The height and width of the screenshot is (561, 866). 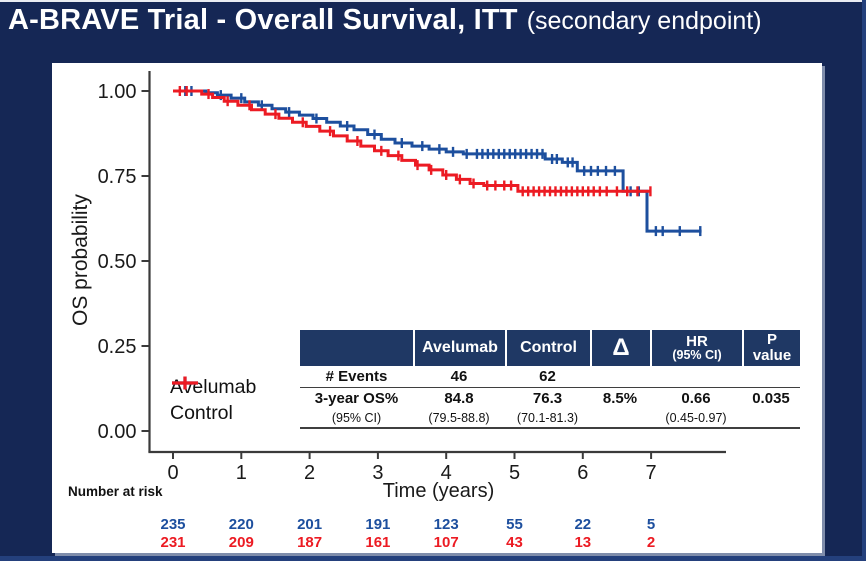 I want to click on x-tick-label: 2, so click(x=309, y=473).